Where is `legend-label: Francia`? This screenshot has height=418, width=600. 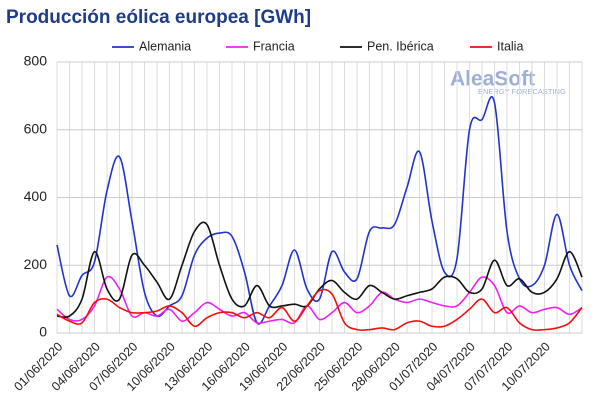 legend-label: Francia is located at coordinates (274, 46).